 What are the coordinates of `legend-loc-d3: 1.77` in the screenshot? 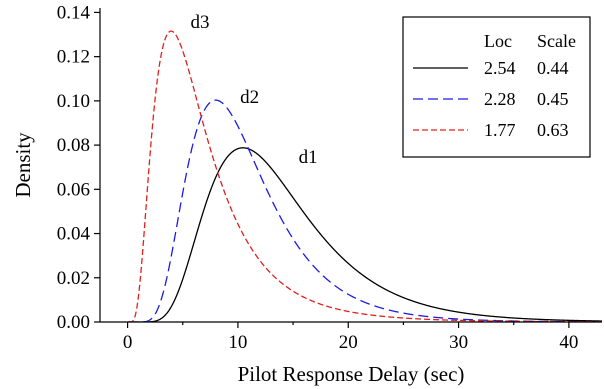 It's located at (500, 130).